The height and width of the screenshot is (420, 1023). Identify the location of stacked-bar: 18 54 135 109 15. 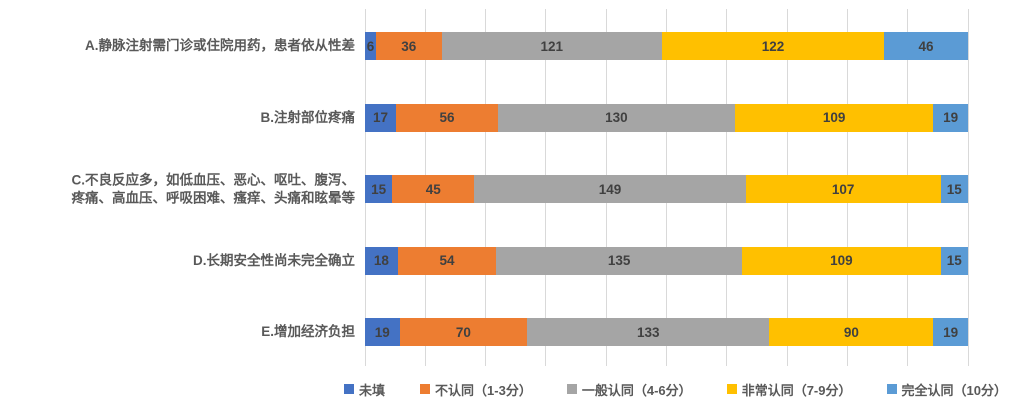
(666, 260).